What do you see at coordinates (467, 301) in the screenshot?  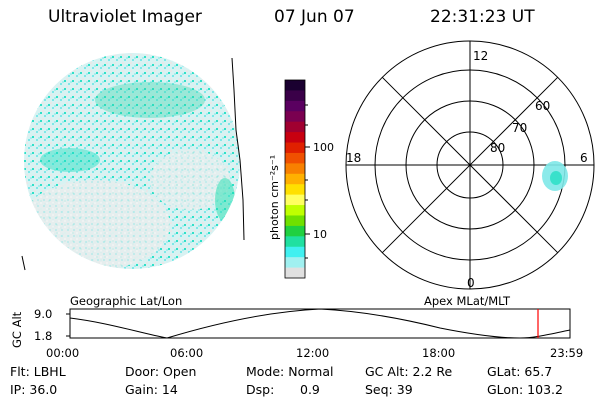 I see `timeline-right-label: Apex MLat/MLT` at bounding box center [467, 301].